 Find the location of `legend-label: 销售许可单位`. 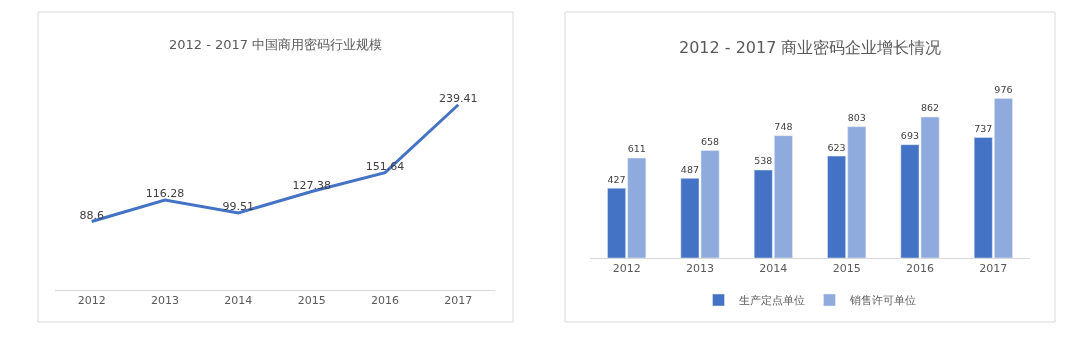

legend-label: 销售许可单位 is located at coordinates (882, 301).